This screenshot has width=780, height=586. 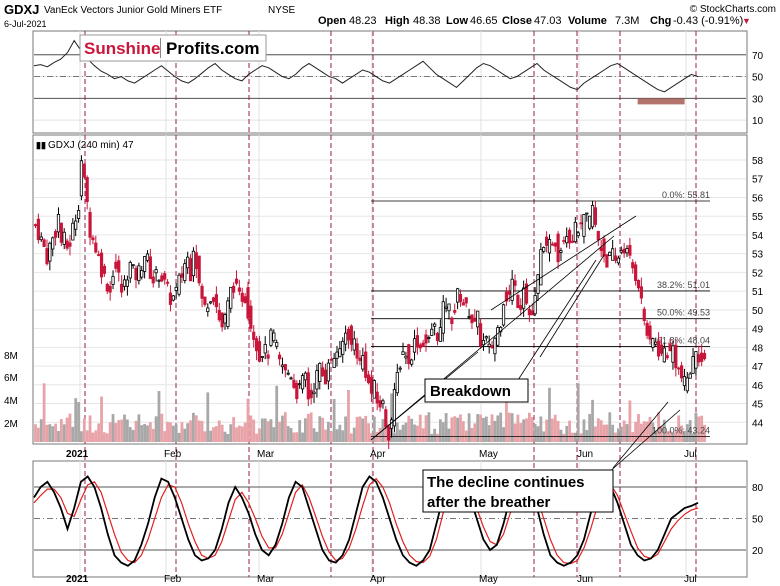 I want to click on stochastic-indicator, so click(x=366, y=520).